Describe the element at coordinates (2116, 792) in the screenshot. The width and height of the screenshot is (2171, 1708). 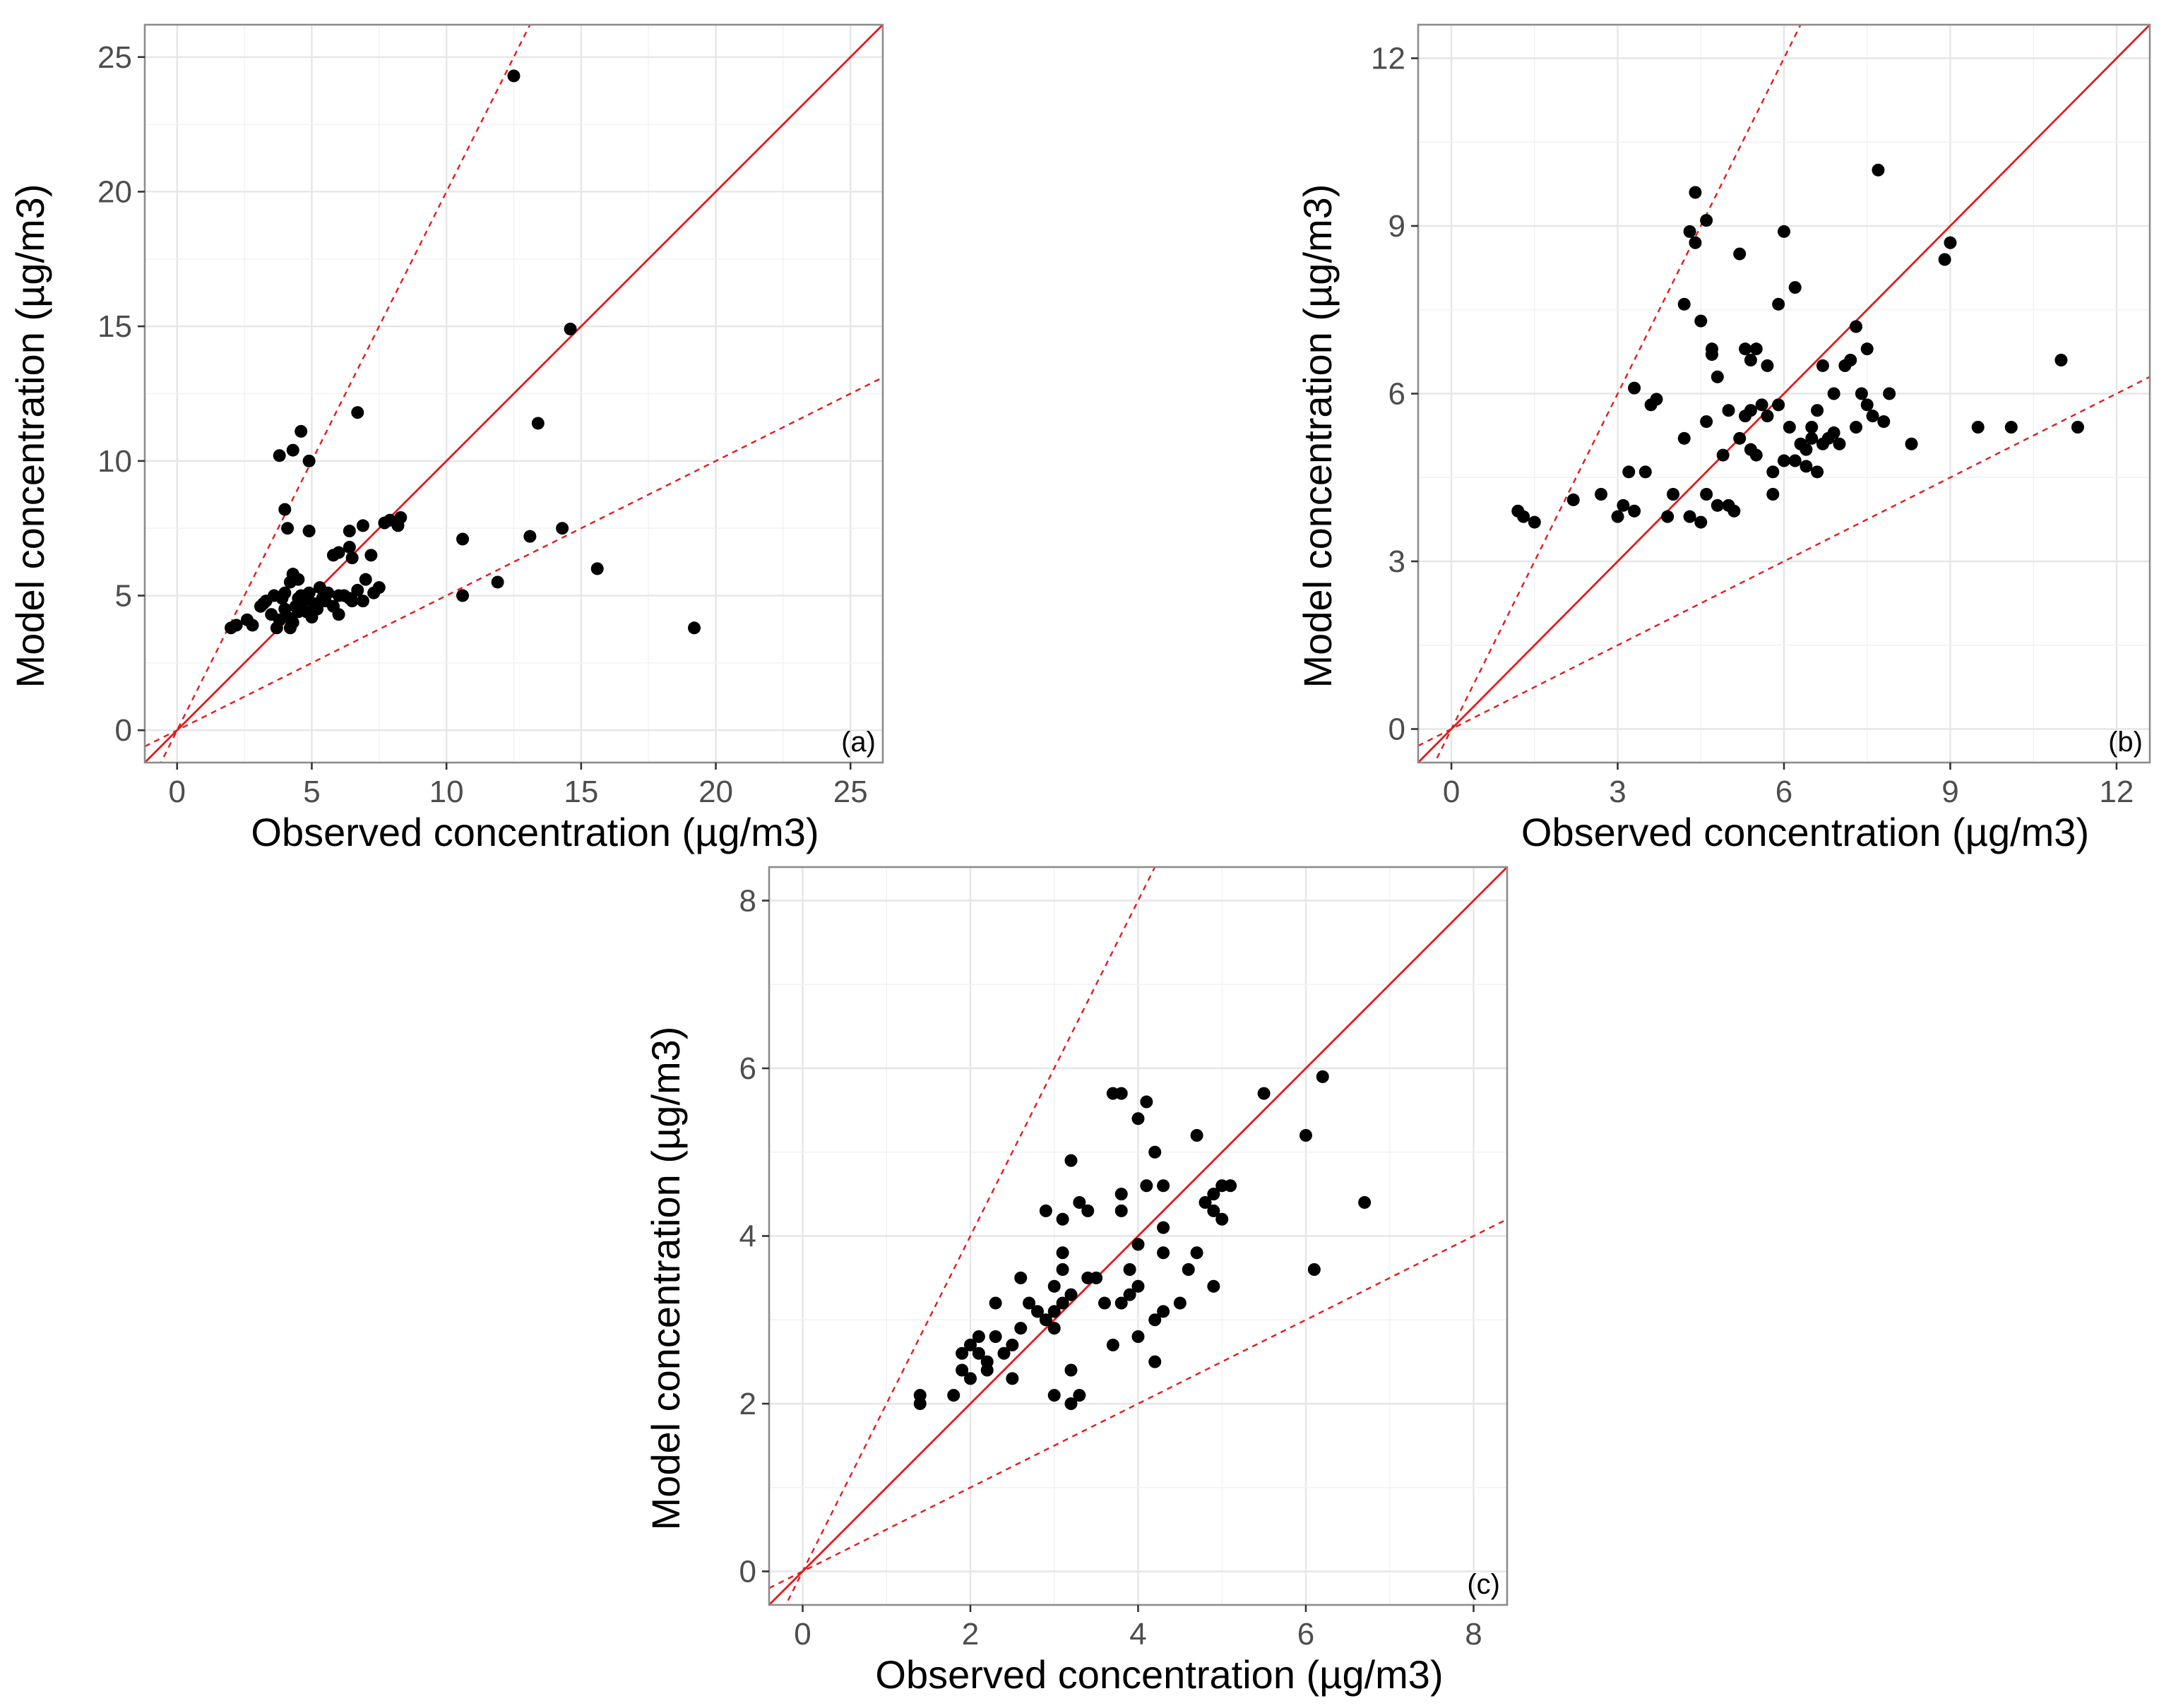
I see `x-tick-label: 12` at that location.